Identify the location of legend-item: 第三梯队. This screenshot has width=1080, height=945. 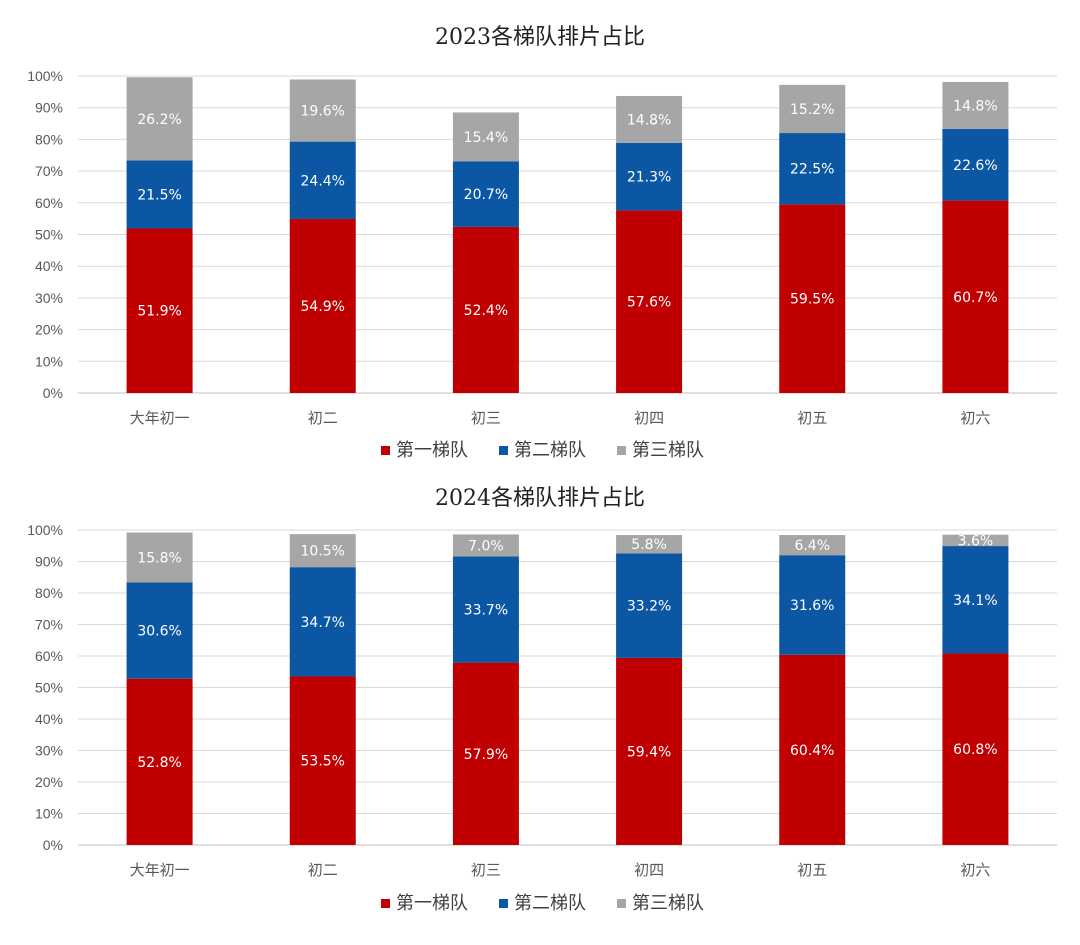
(660, 903).